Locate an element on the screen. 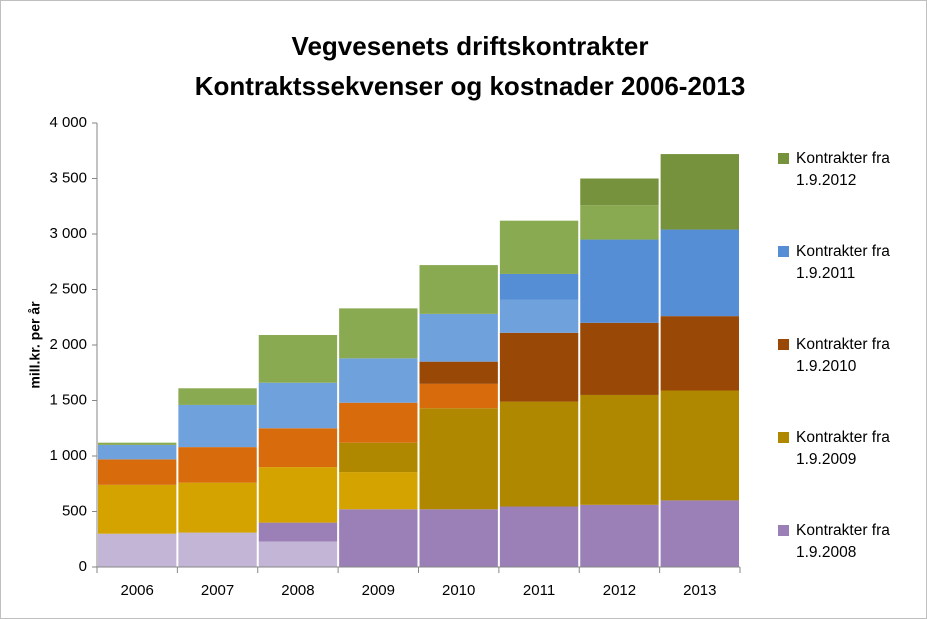 This screenshot has height=619, width=927. x-tick-label: 2009 is located at coordinates (378, 590).